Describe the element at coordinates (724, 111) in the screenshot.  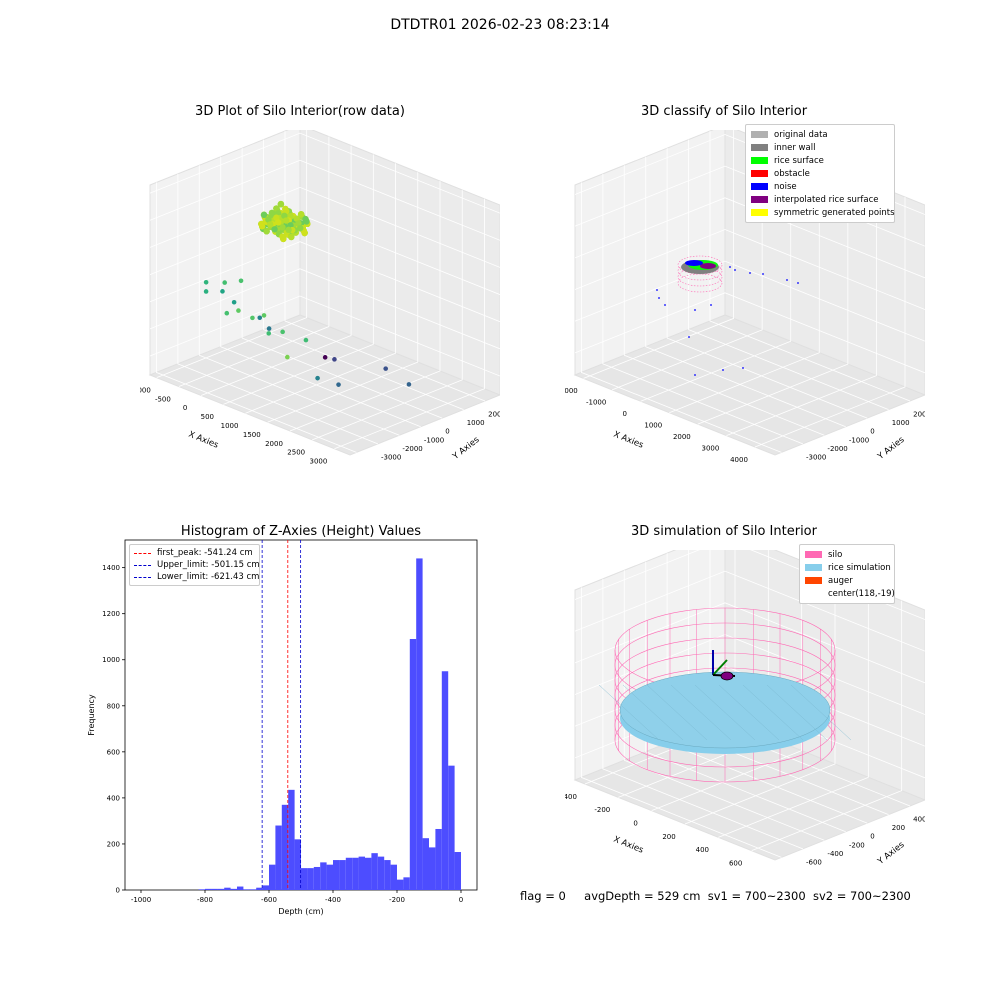
I see `classify-plot-title: 3D classify of Silo Interior` at that location.